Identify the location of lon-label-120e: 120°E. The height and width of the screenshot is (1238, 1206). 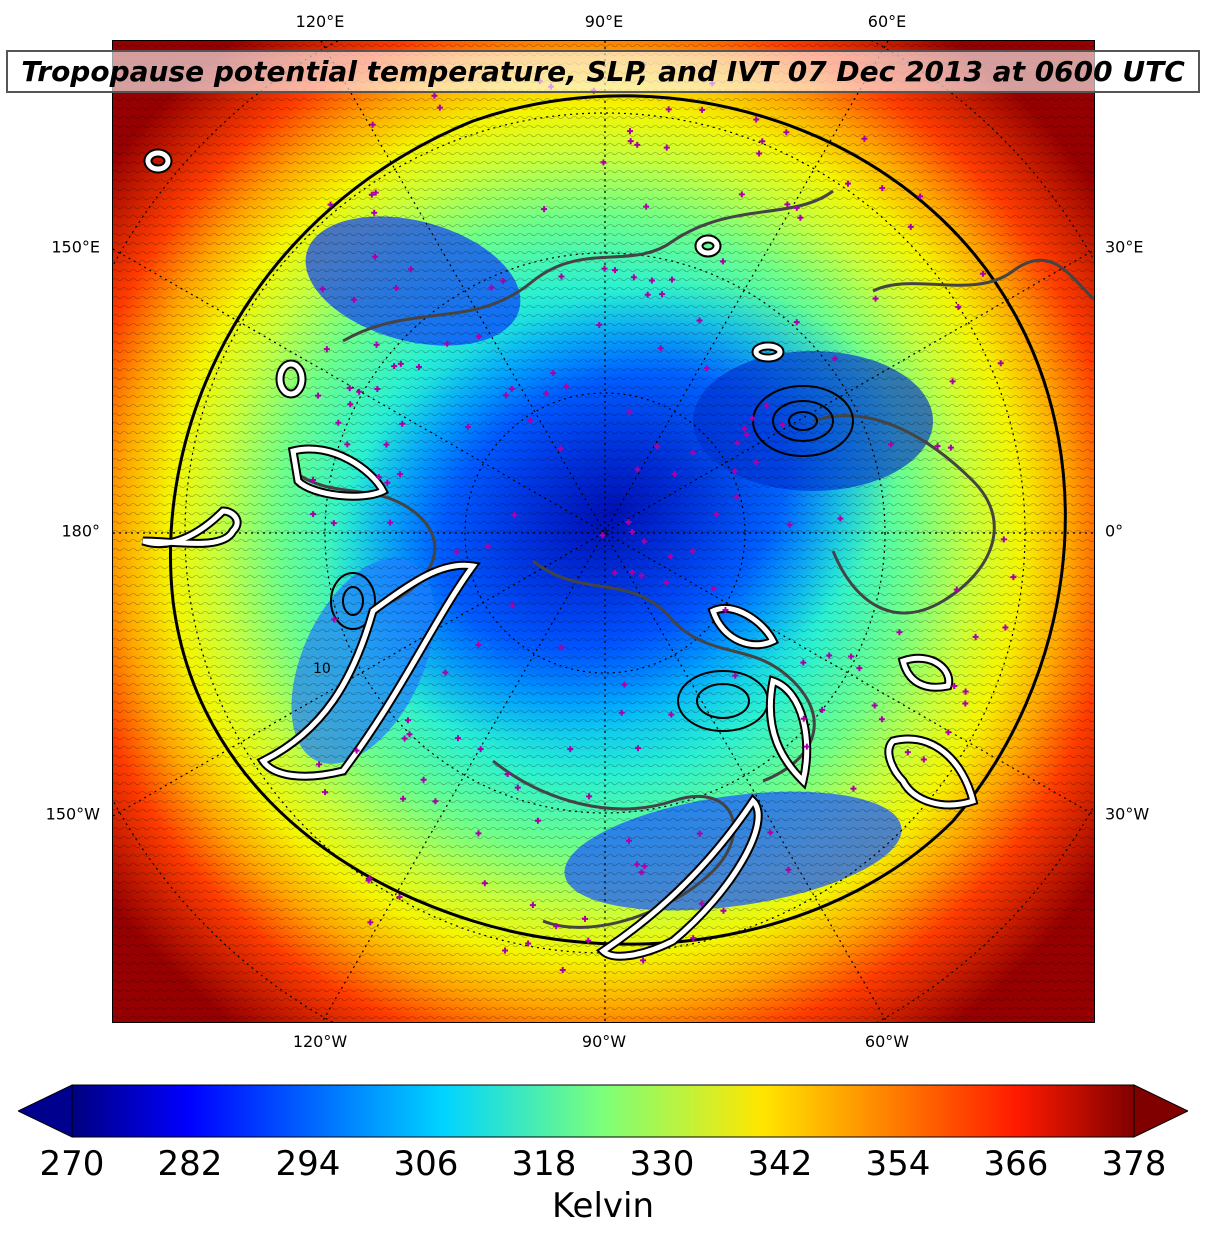
(320, 21).